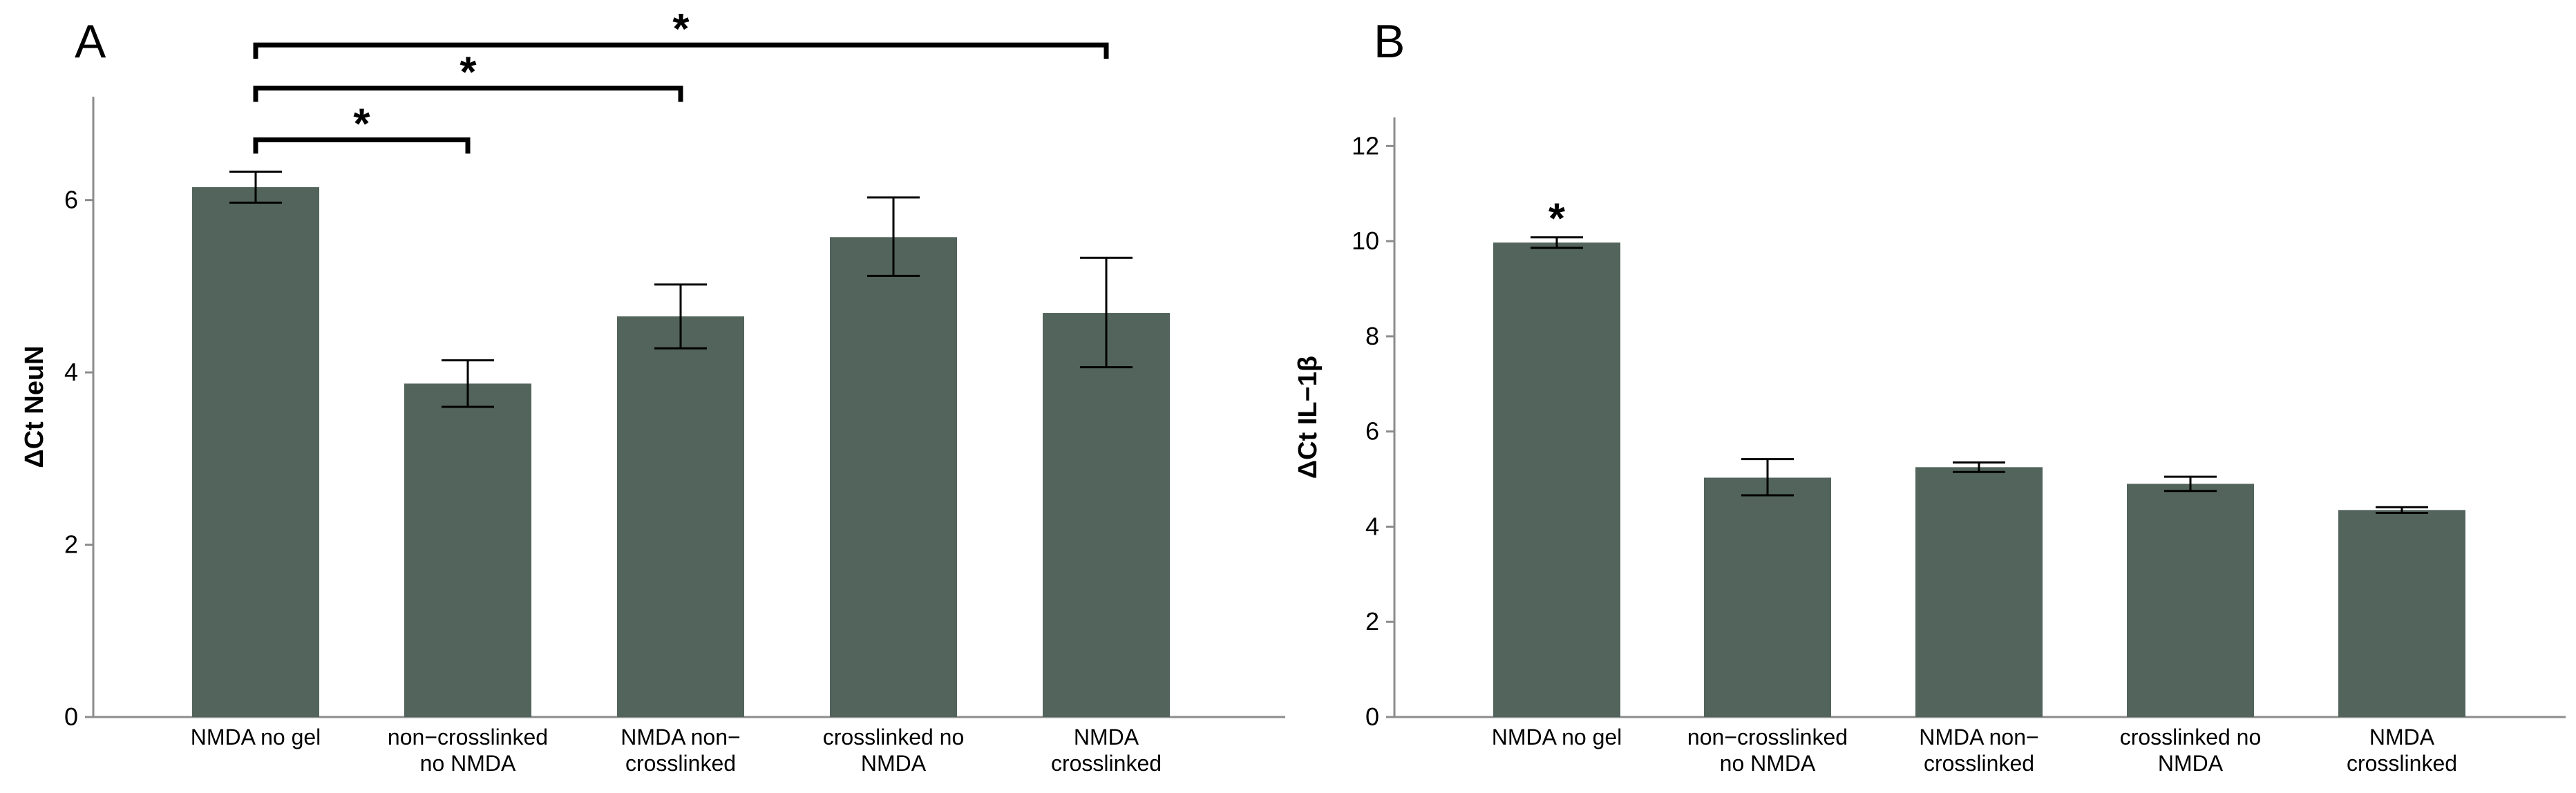 Image resolution: width=2576 pixels, height=793 pixels. What do you see at coordinates (1365, 145) in the screenshot?
I see `y-tick-label: 12` at bounding box center [1365, 145].